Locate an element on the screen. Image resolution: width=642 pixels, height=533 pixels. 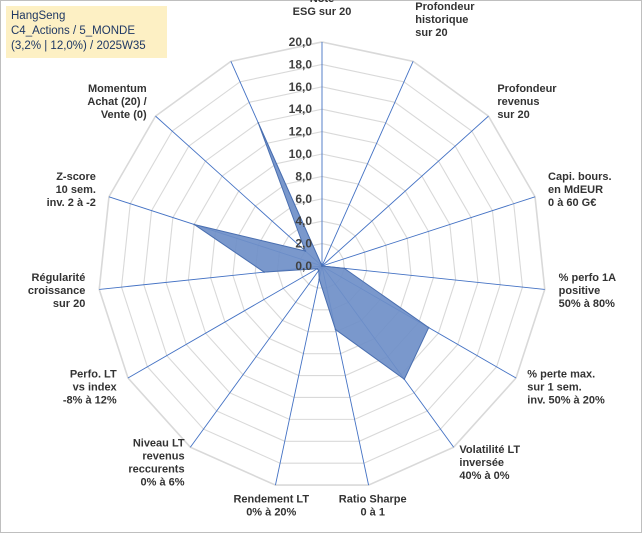
axis-label-line: Capi. bours. is located at coordinates (580, 177).